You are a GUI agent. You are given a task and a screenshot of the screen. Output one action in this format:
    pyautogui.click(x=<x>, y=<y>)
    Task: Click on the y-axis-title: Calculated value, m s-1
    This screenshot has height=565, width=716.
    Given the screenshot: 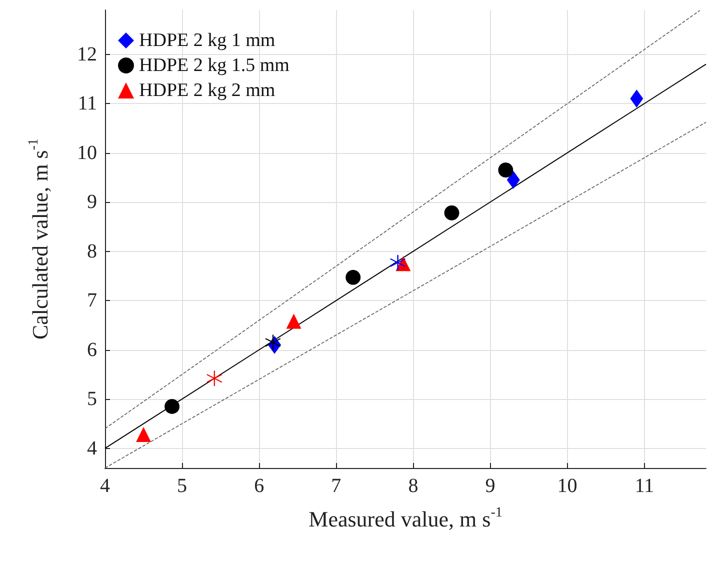 What is the action you would take?
    pyautogui.click(x=39, y=239)
    